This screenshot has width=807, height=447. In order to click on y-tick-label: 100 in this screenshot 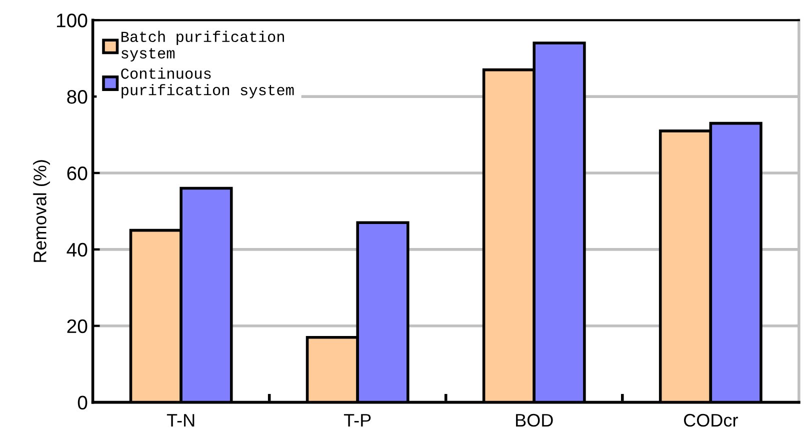, I will do `click(72, 21)`.